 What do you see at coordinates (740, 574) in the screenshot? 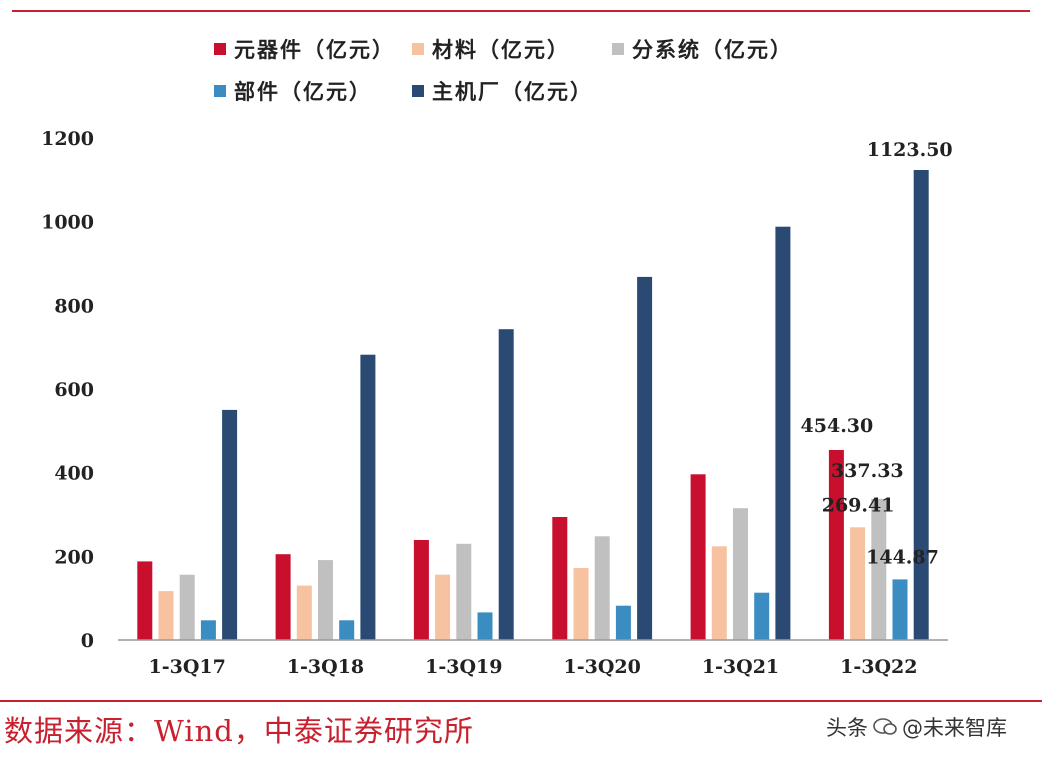
I see `bar-1-3Q21-s2` at bounding box center [740, 574].